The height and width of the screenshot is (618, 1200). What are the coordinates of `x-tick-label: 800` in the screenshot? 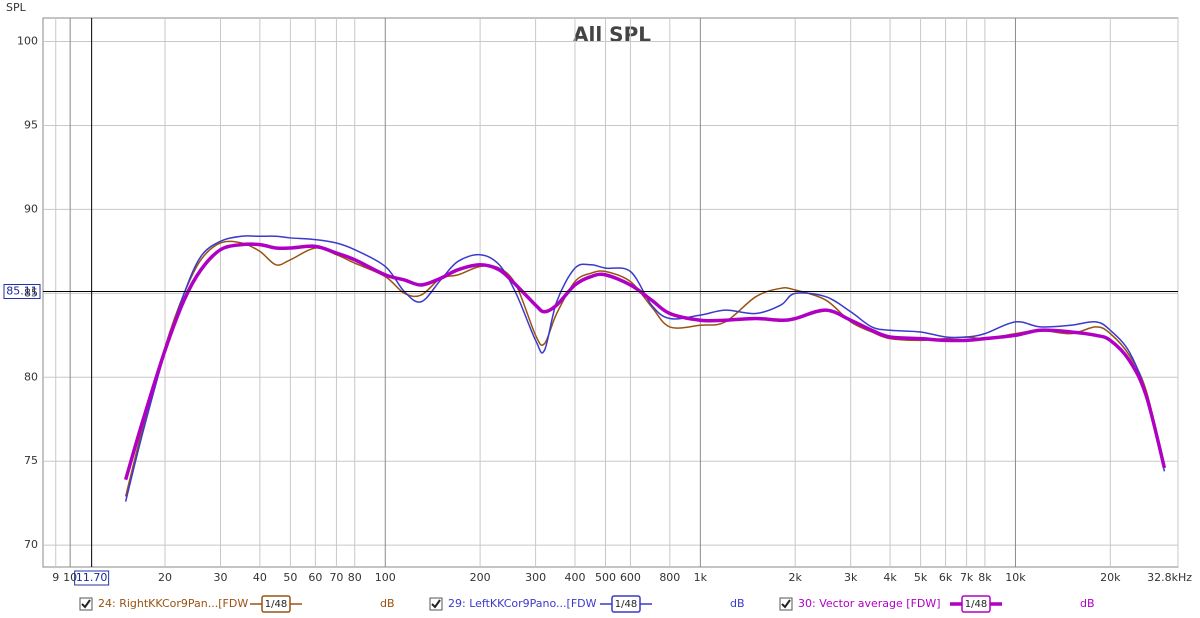 It's located at (669, 577).